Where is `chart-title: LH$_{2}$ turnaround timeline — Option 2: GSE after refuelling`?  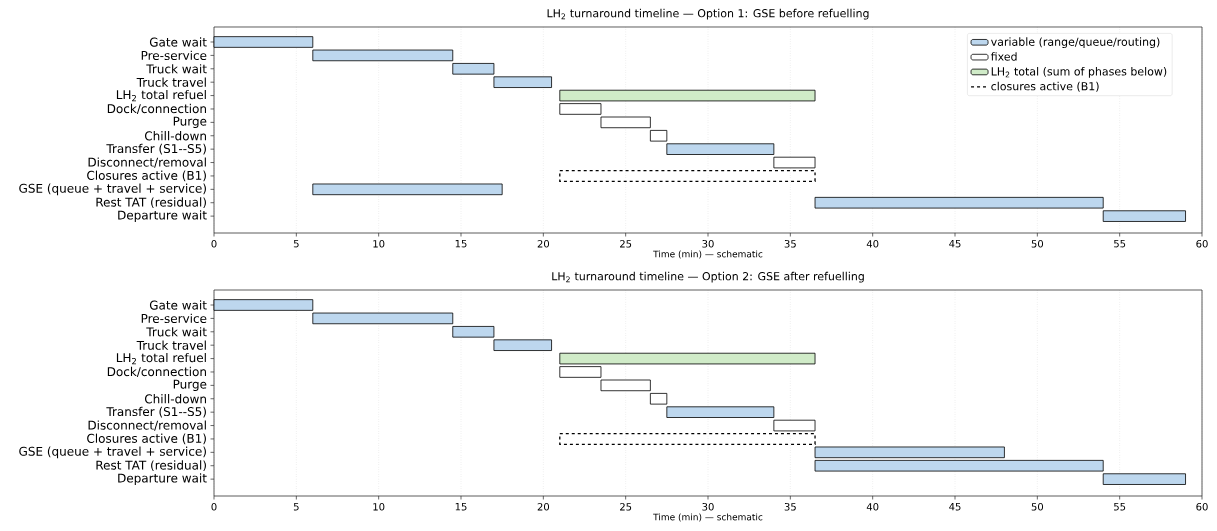 chart-title: LH$_{2}$ turnaround timeline — Option 2: GSE after refuelling is located at coordinates (708, 277).